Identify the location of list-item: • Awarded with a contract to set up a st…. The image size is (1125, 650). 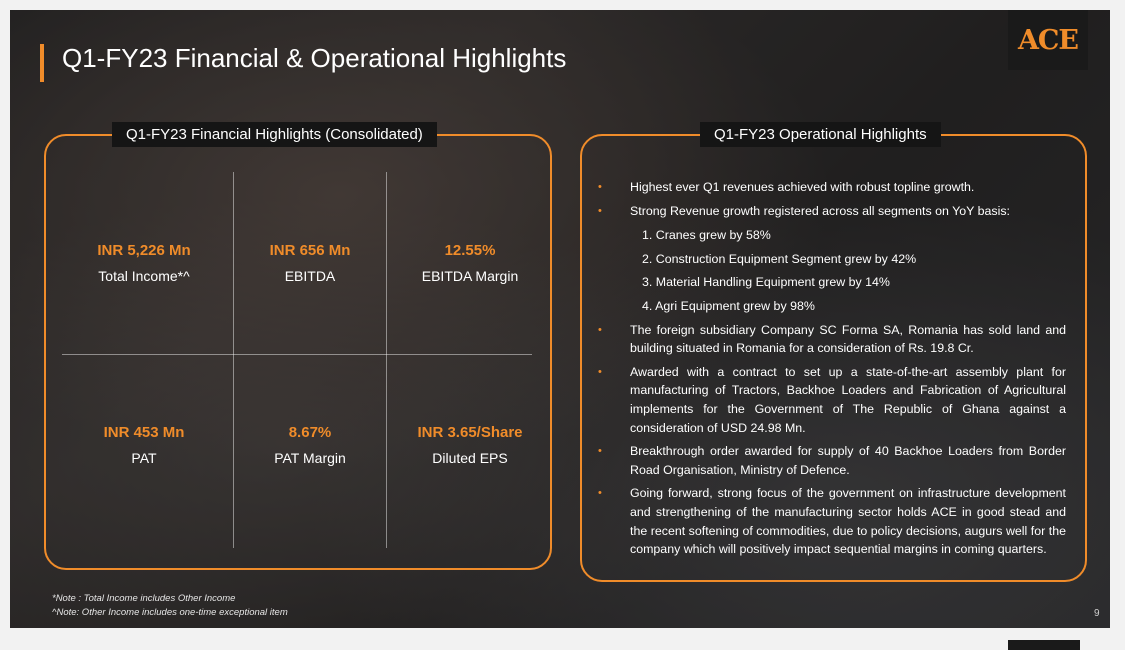
(832, 400).